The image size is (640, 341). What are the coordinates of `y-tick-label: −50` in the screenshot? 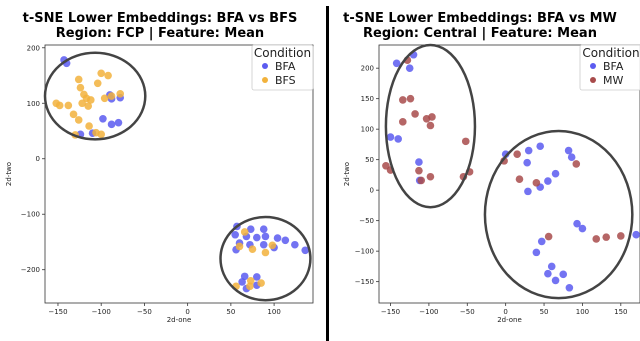 It's located at (366, 221).